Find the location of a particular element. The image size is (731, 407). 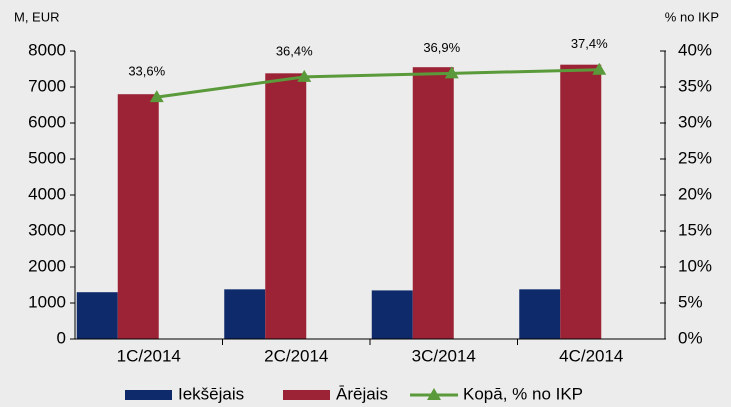

y-tick-label: 0 is located at coordinates (61, 337).